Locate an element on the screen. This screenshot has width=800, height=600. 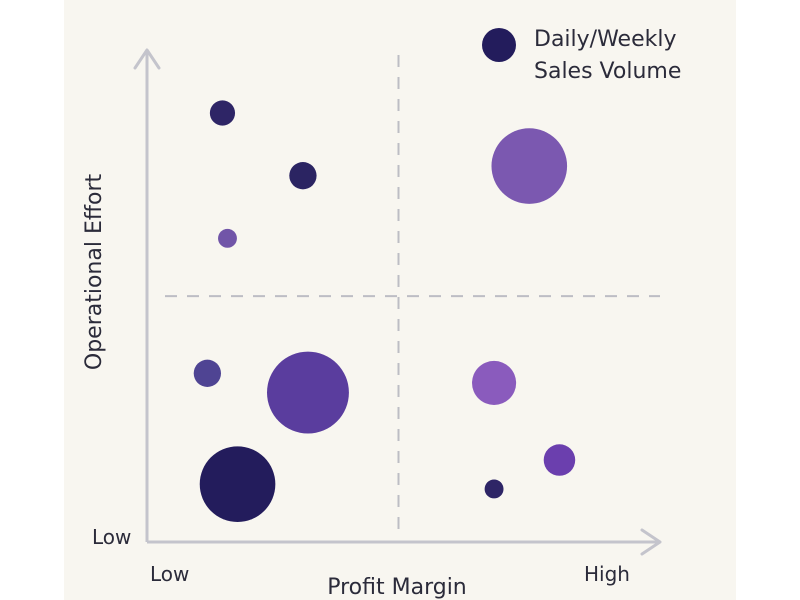
x-axis-title: Profit Margin is located at coordinates (397, 587).